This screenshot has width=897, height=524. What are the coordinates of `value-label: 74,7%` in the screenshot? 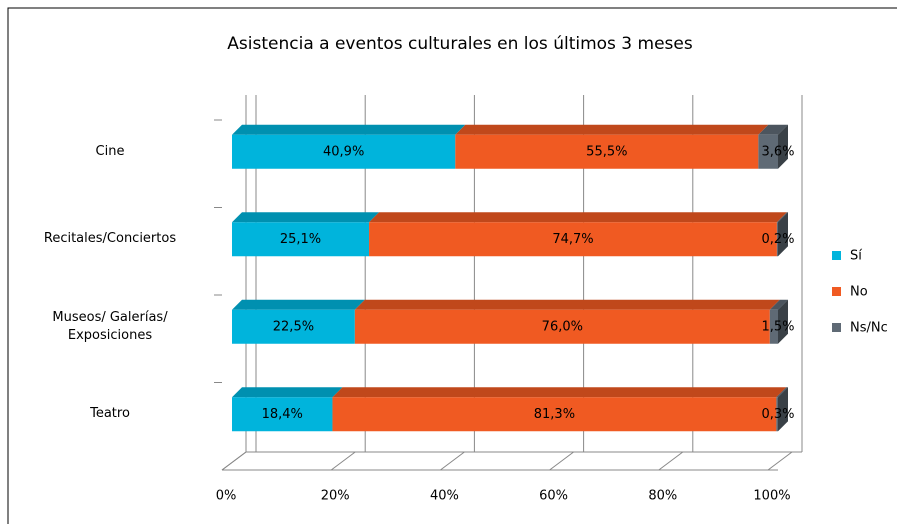 It's located at (572, 239).